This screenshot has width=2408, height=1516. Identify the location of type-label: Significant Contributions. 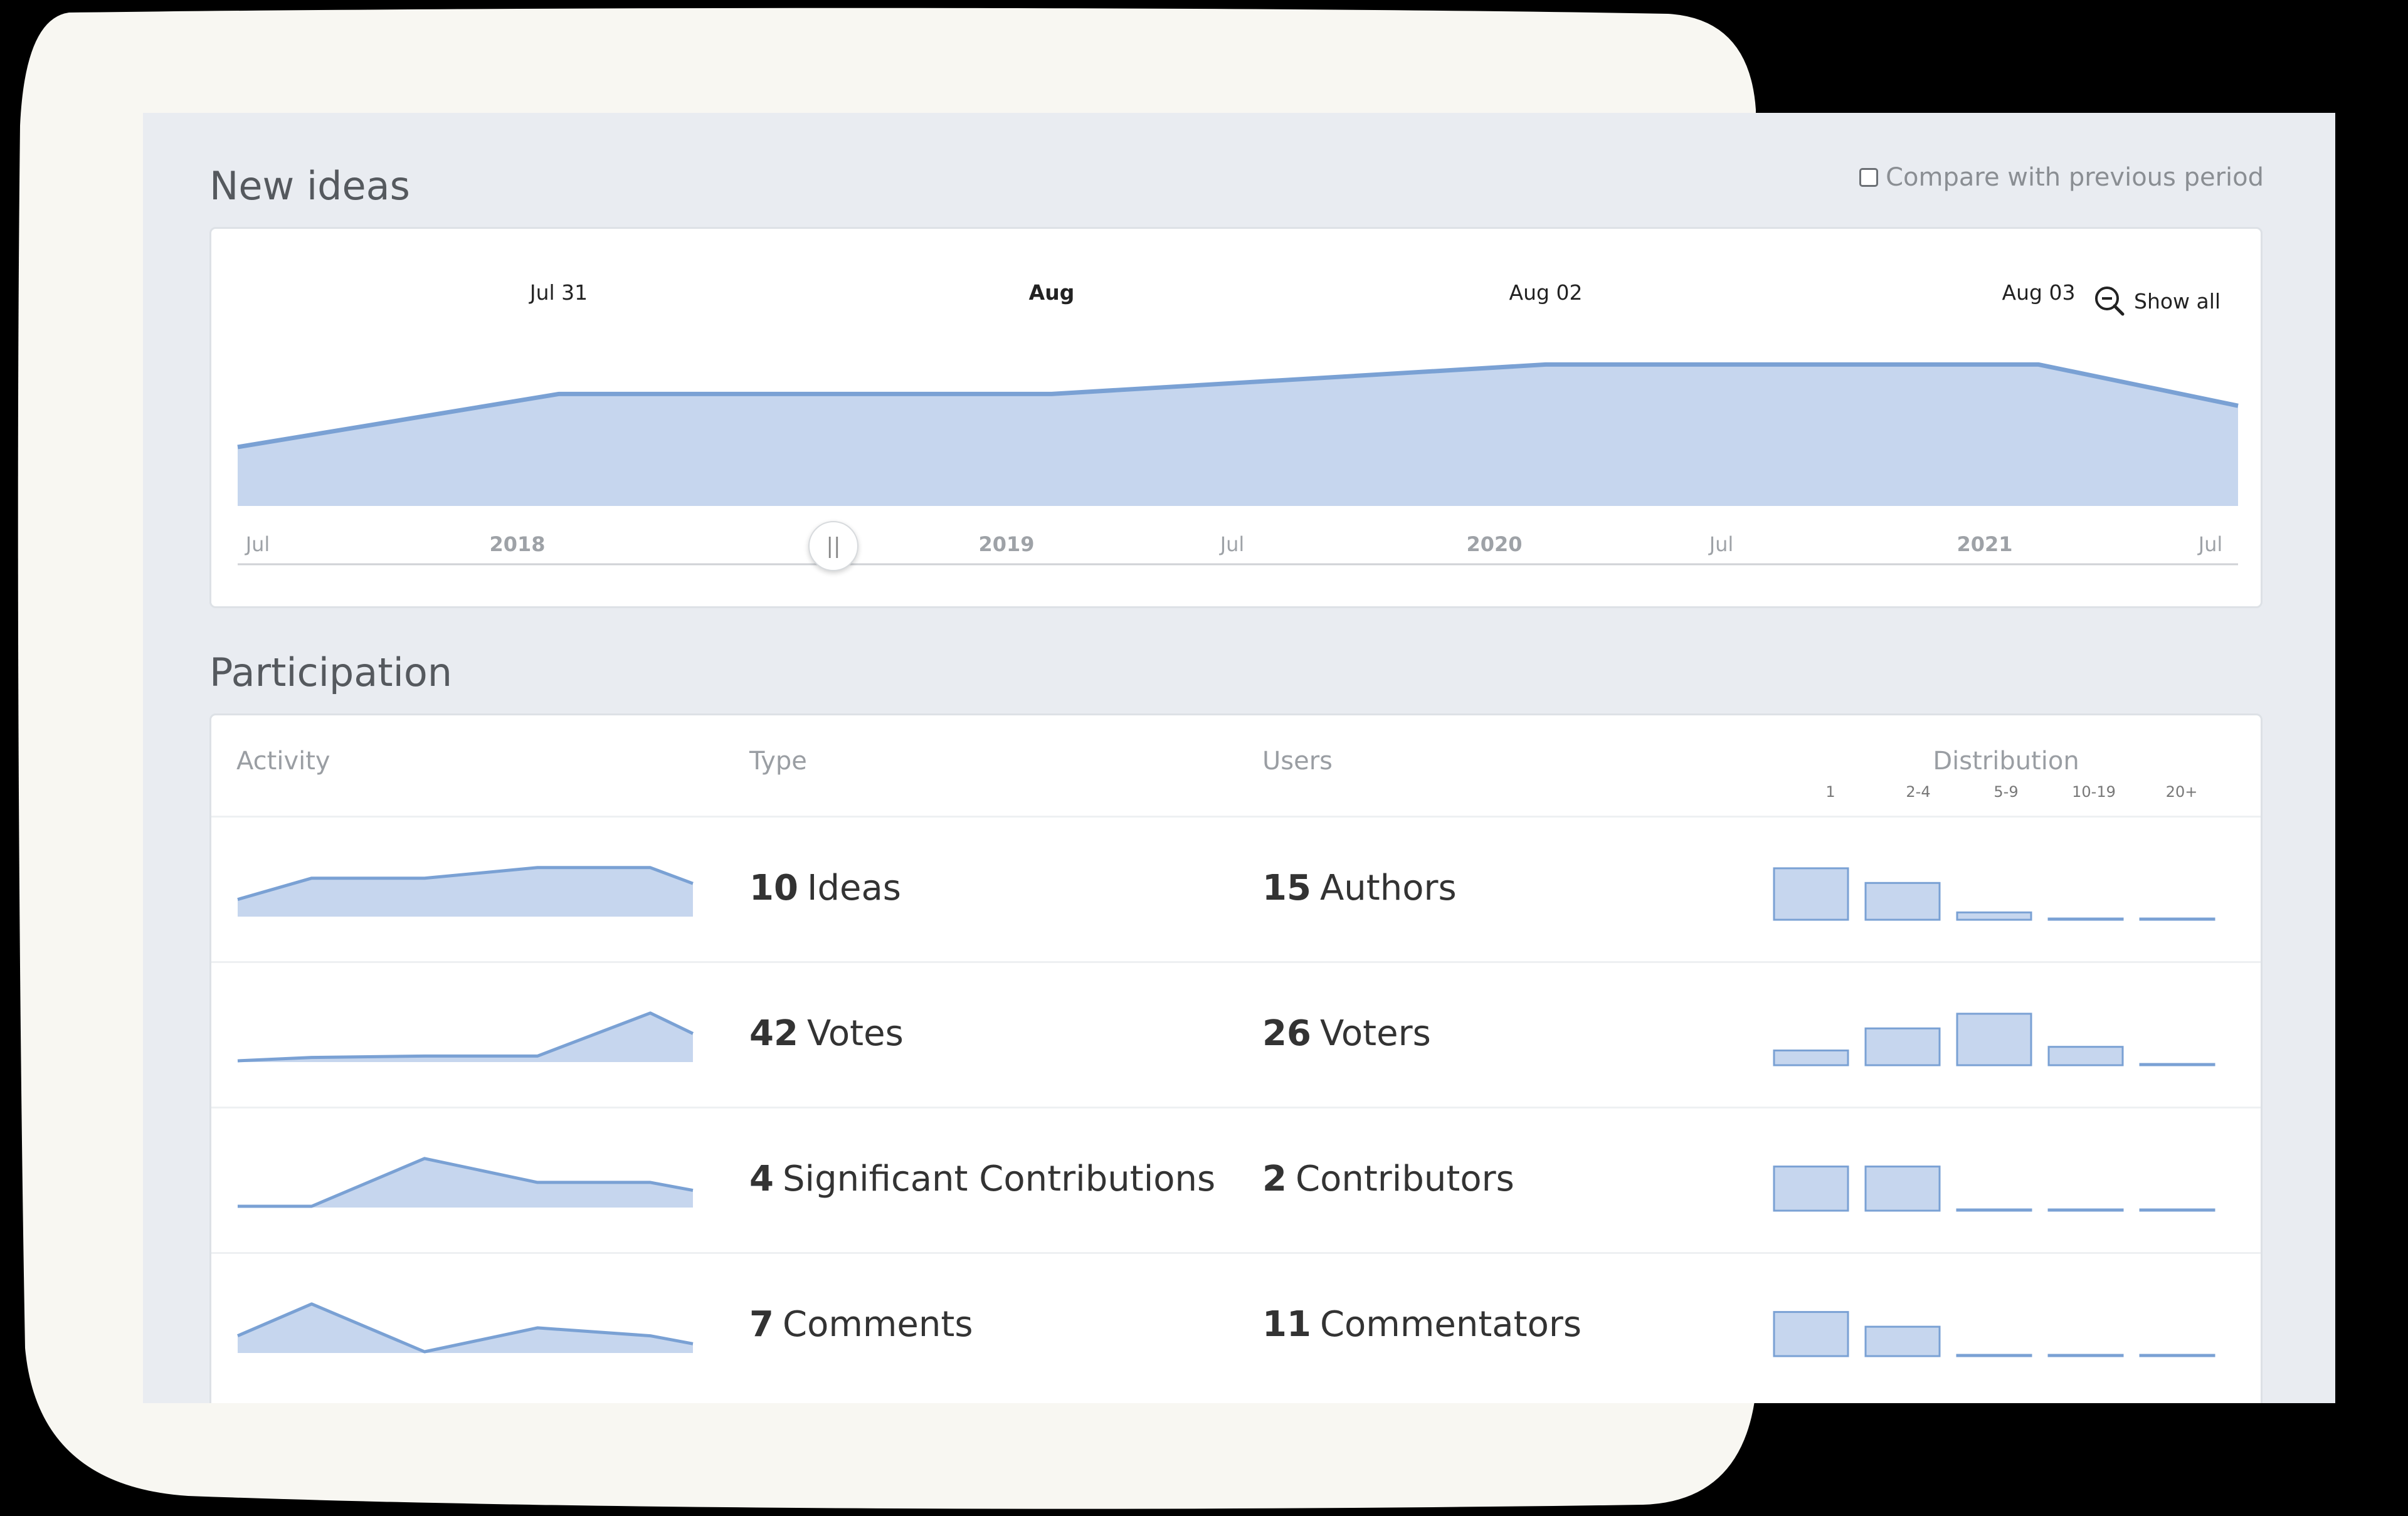
(999, 1179).